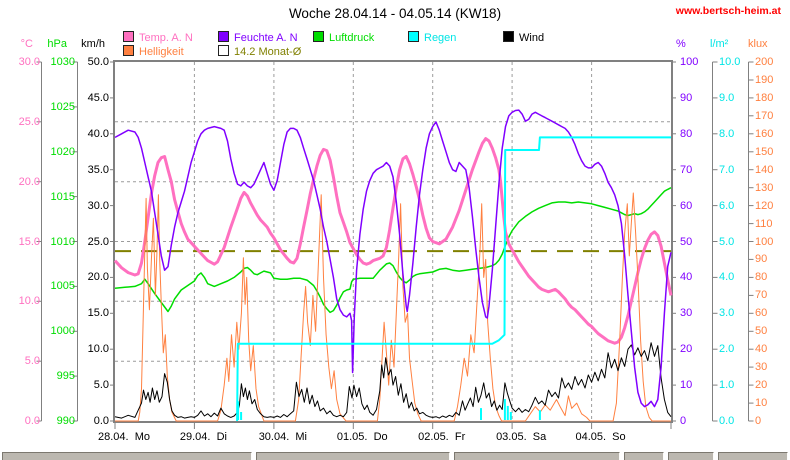 The height and width of the screenshot is (460, 790). I want to click on axis-tick-label-humidity: 30, so click(686, 313).